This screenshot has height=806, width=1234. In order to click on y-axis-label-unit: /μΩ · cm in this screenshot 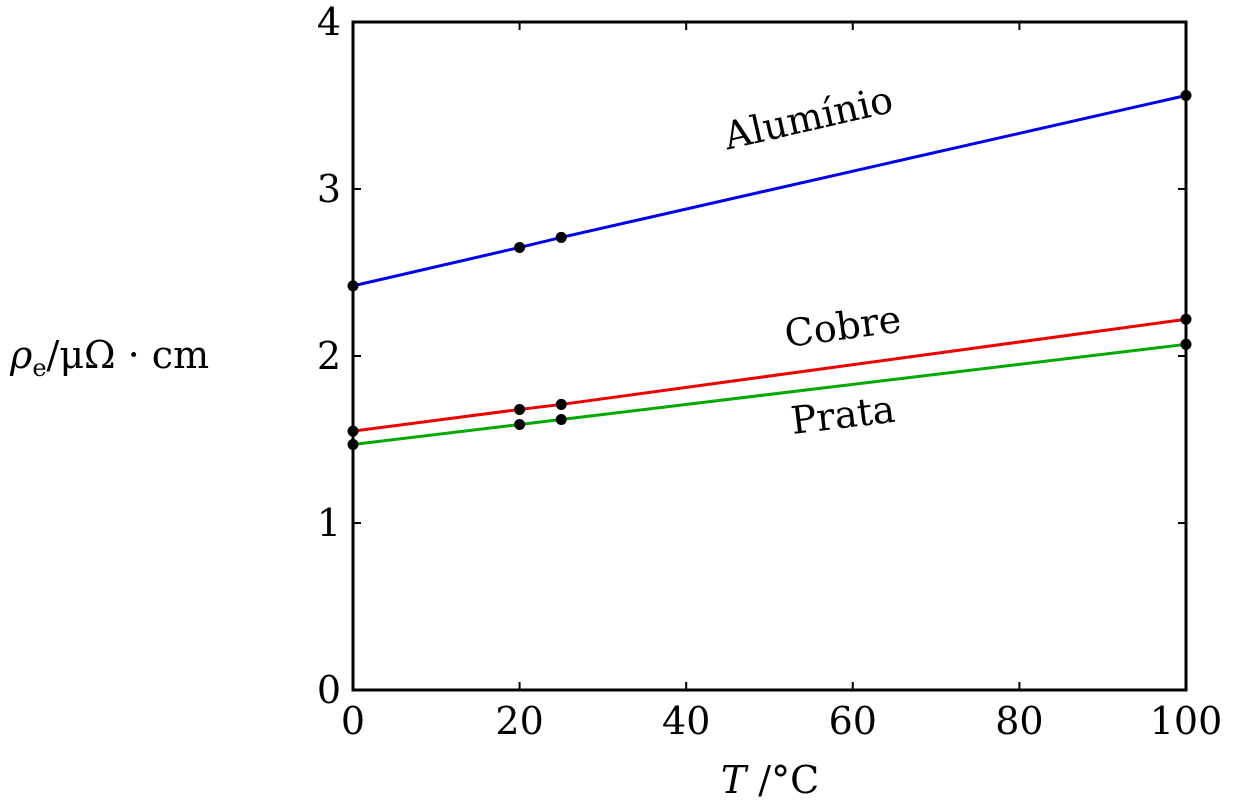, I will do `click(128, 355)`.